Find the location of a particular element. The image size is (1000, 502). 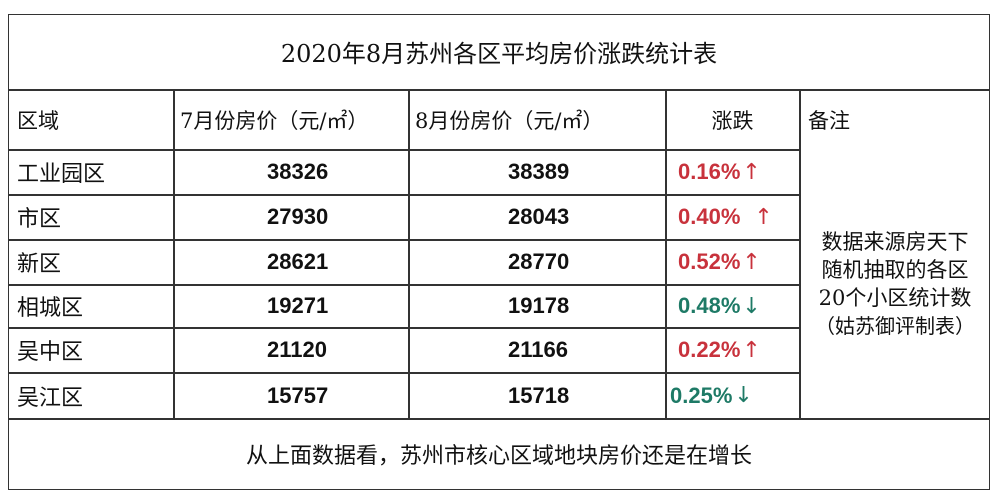

note-line: 随机抽取的各区 is located at coordinates (895, 270).